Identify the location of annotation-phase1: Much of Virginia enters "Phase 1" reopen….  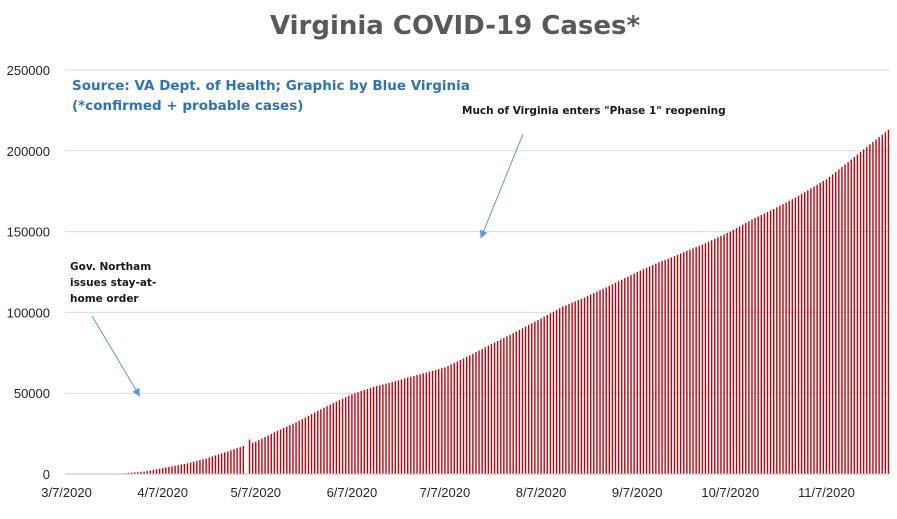
(594, 111).